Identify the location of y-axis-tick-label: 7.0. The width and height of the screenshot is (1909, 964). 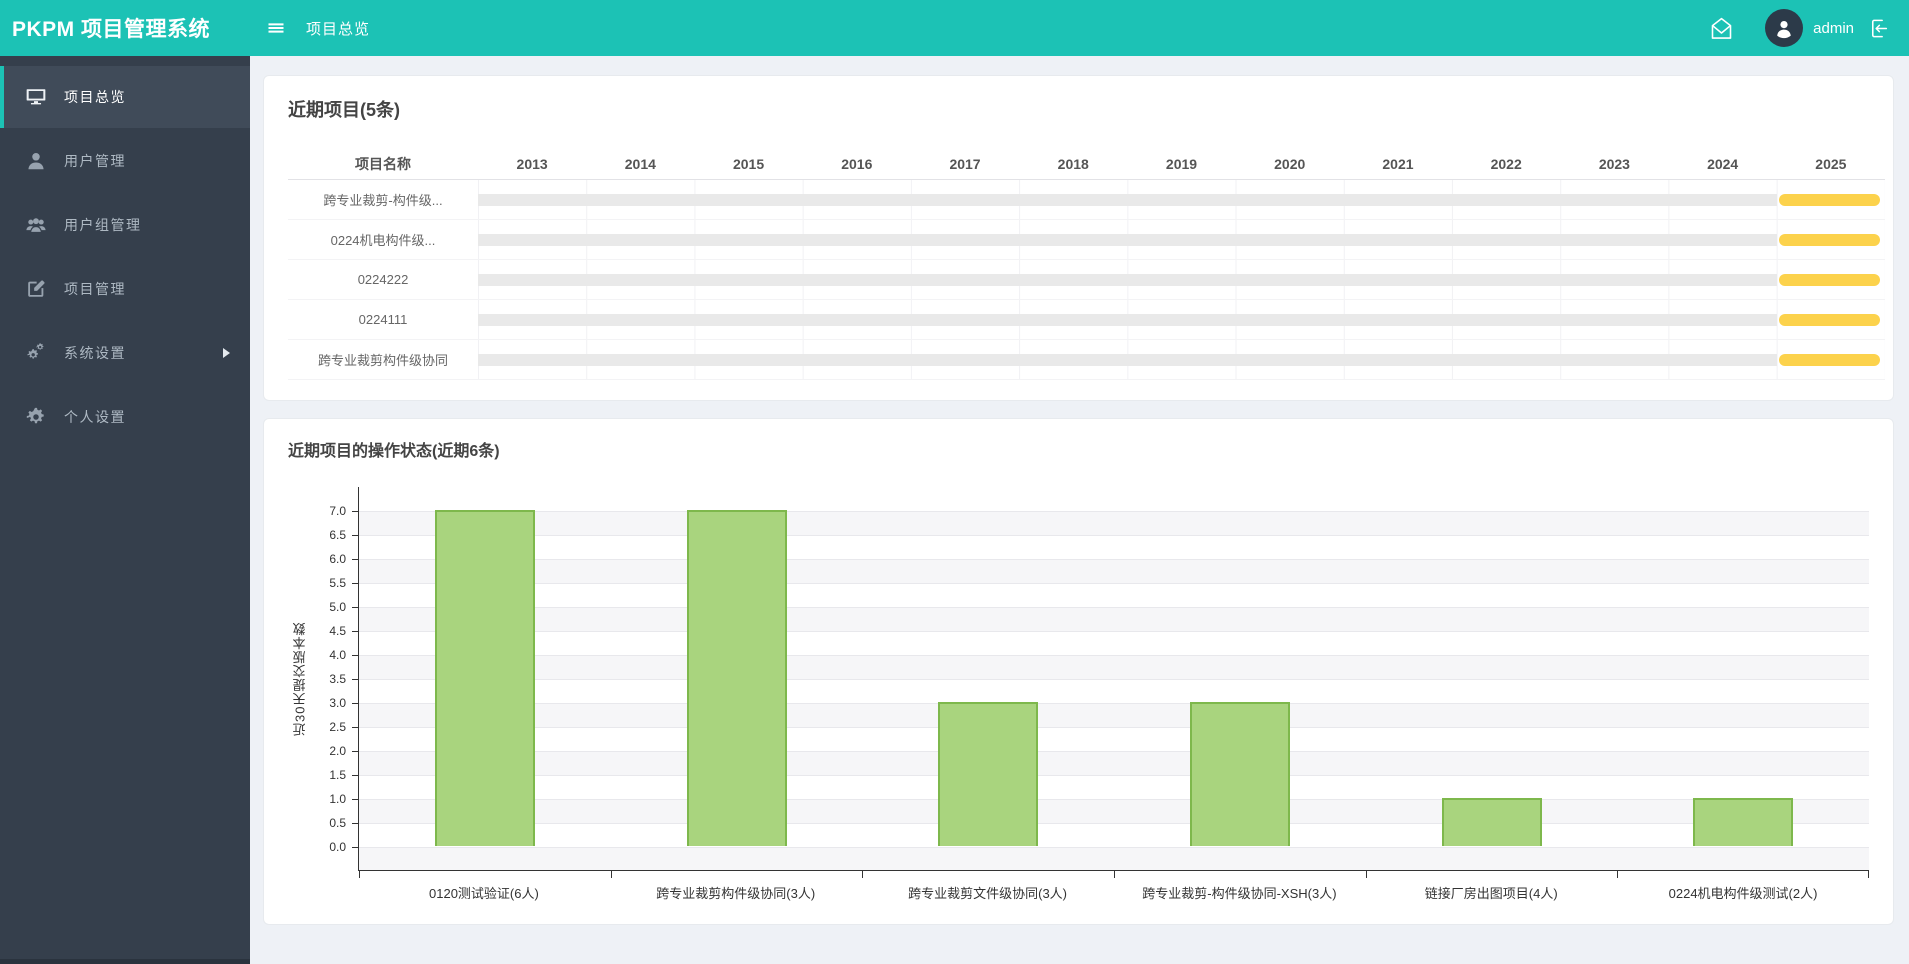
(337, 511).